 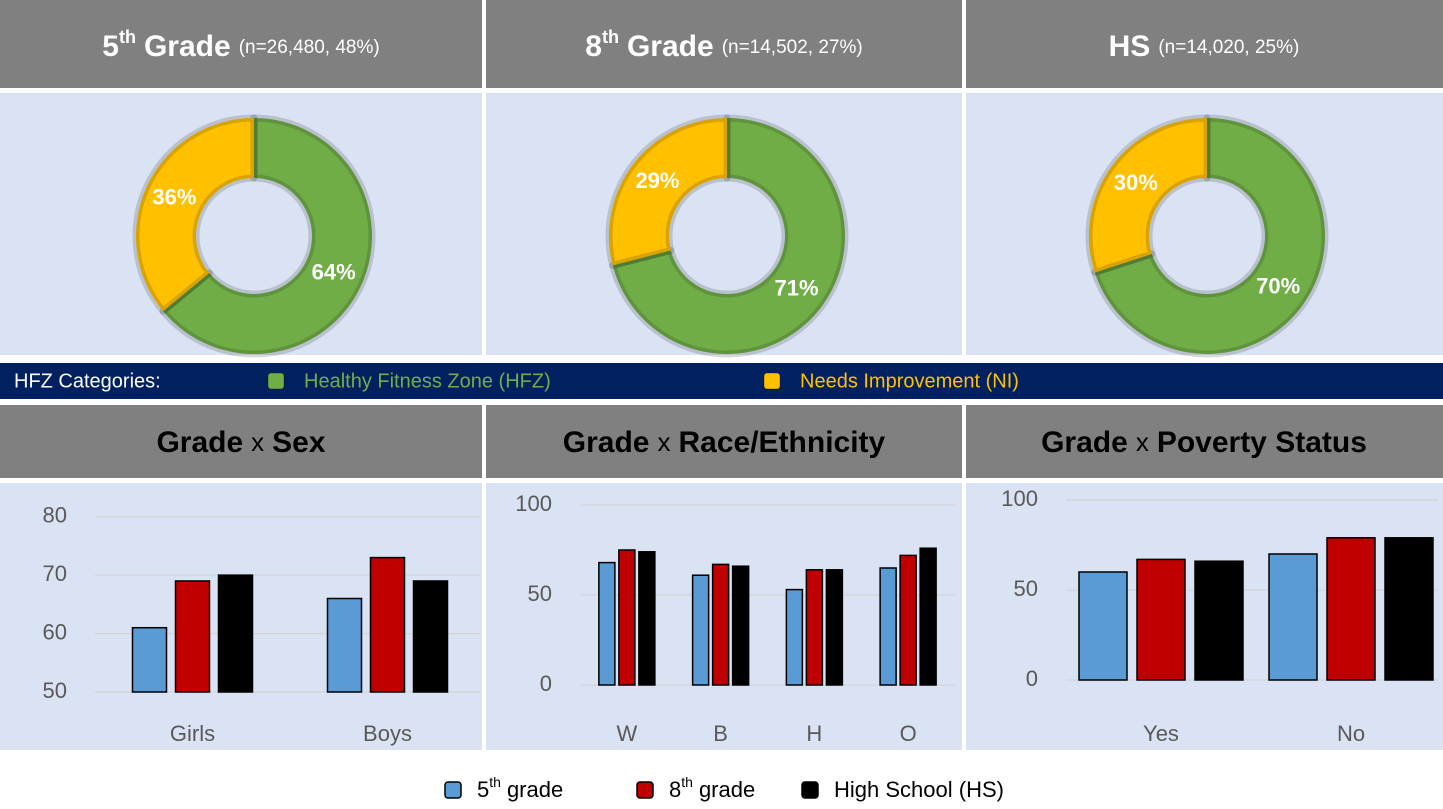 What do you see at coordinates (174, 196) in the screenshot?
I see `value-label: 36%` at bounding box center [174, 196].